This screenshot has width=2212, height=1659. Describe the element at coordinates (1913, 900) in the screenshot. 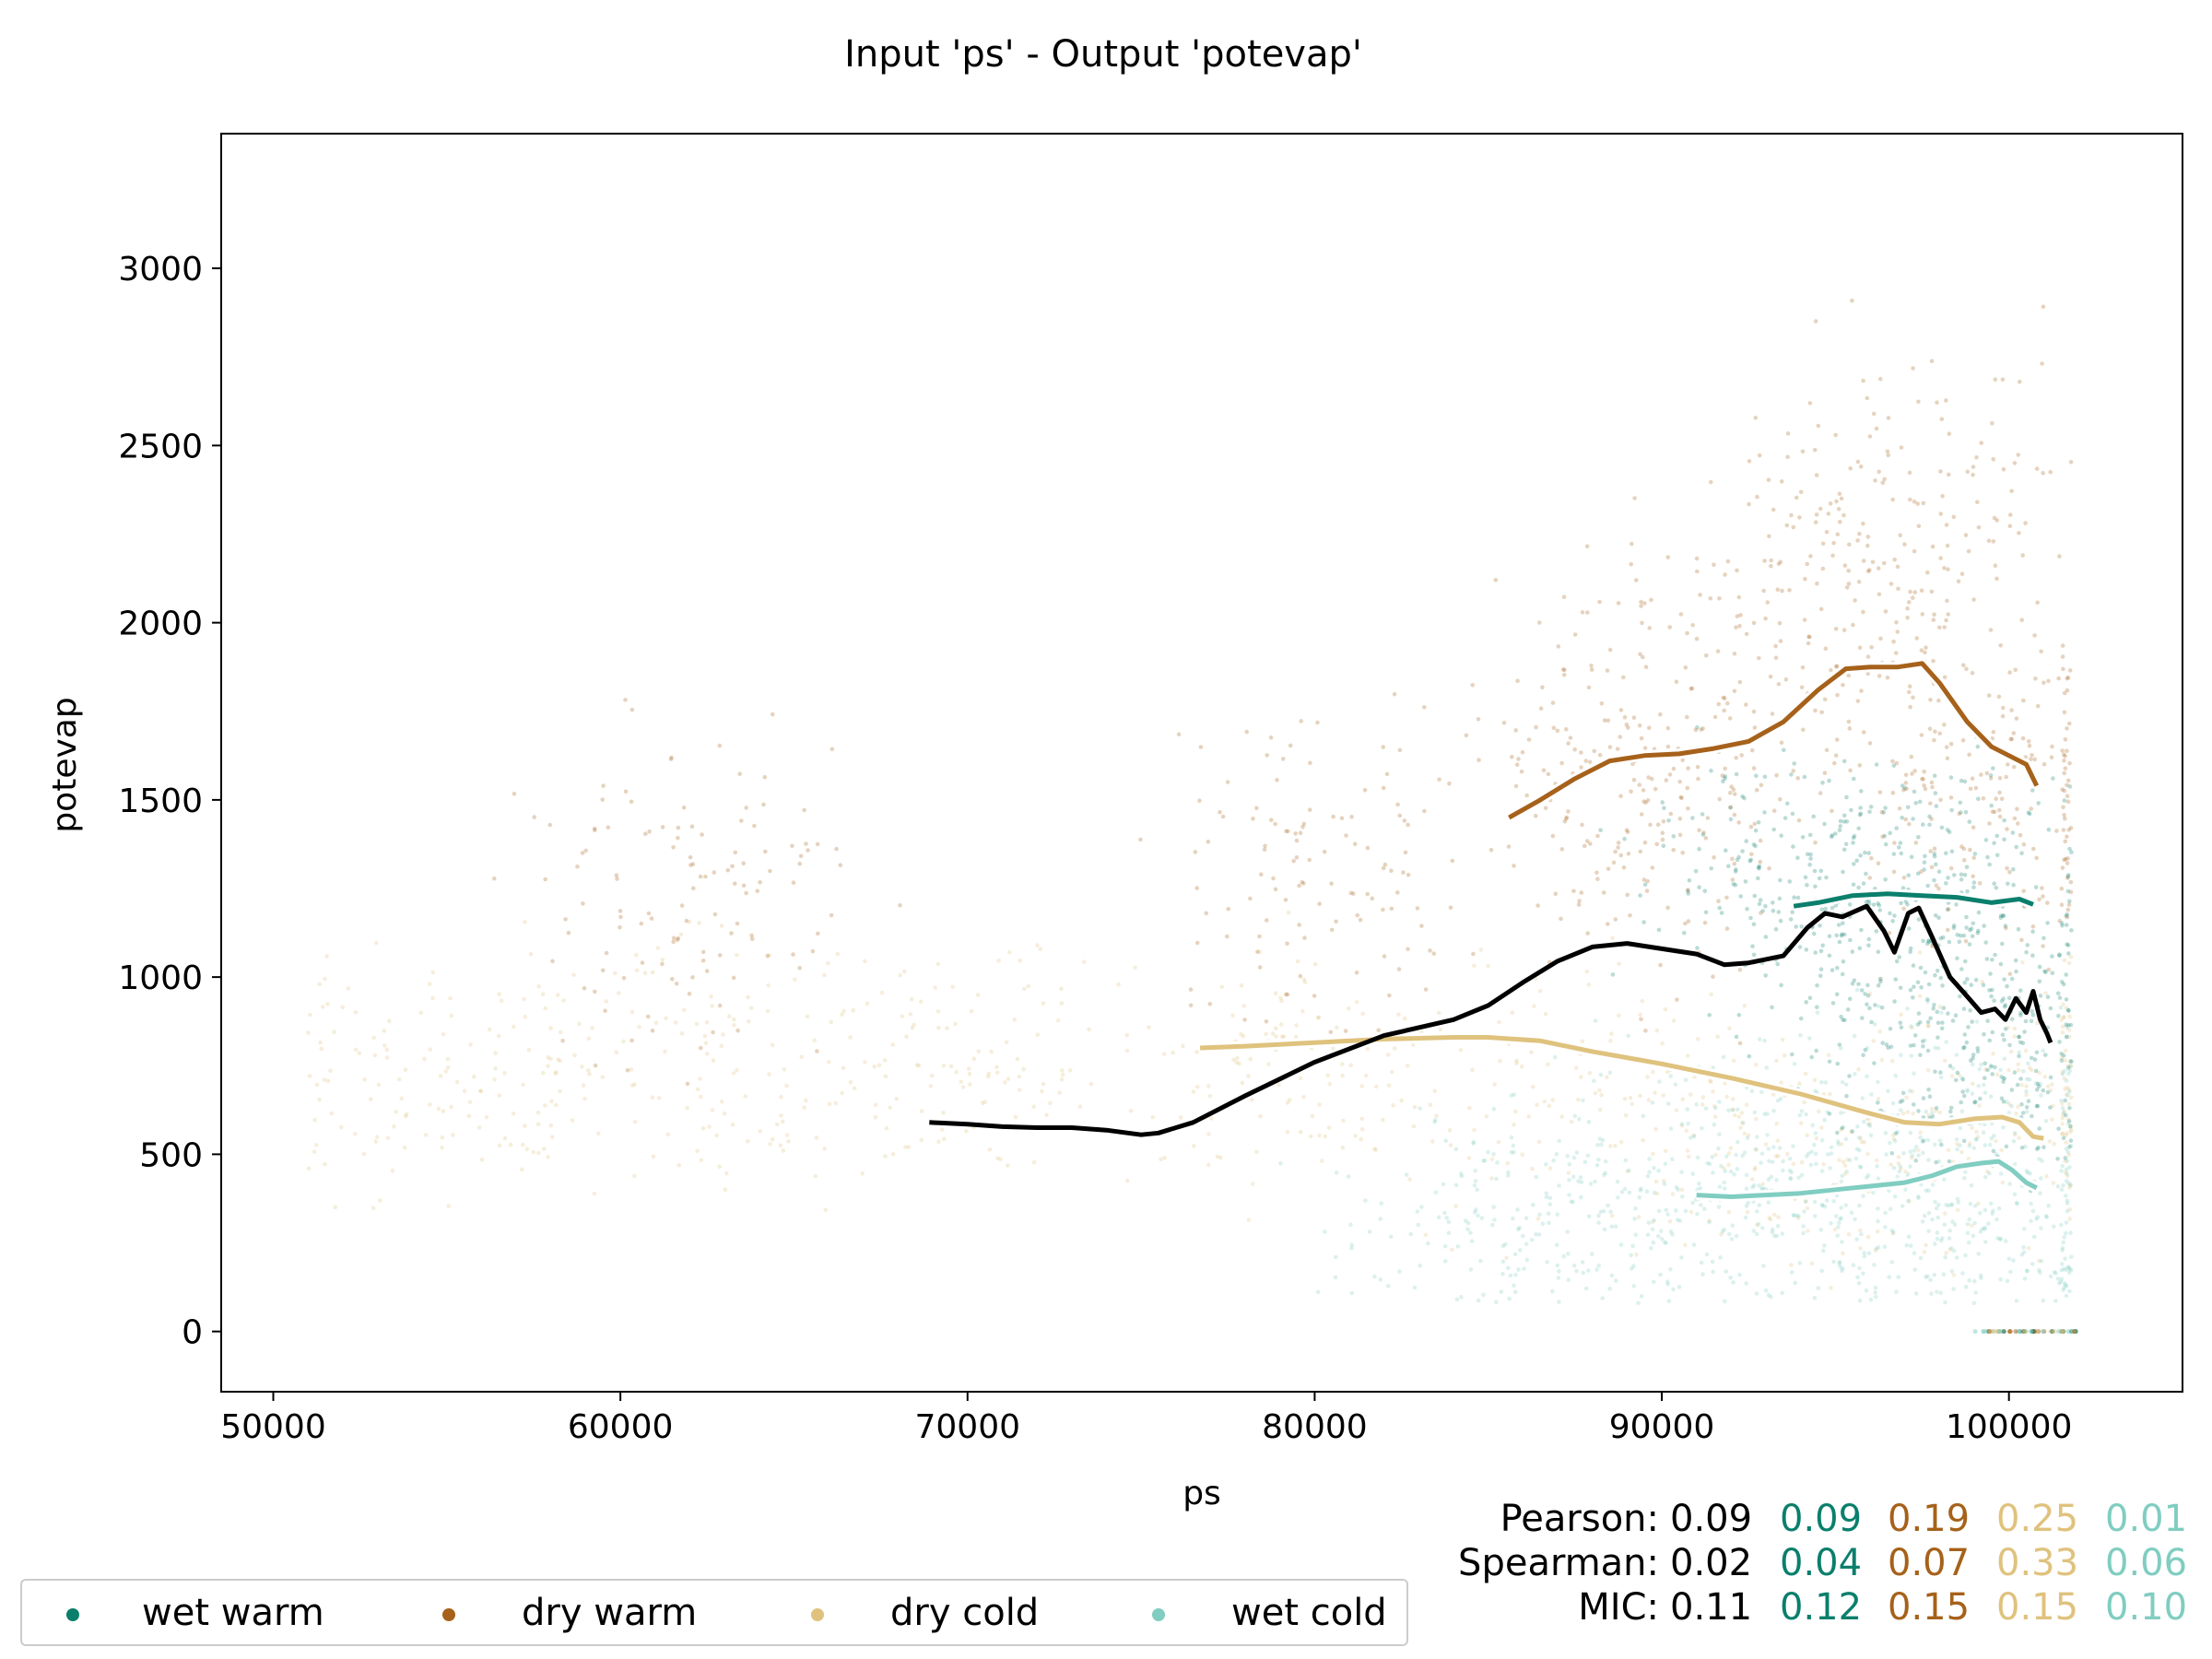

I see `trend-line-wet-warm` at that location.